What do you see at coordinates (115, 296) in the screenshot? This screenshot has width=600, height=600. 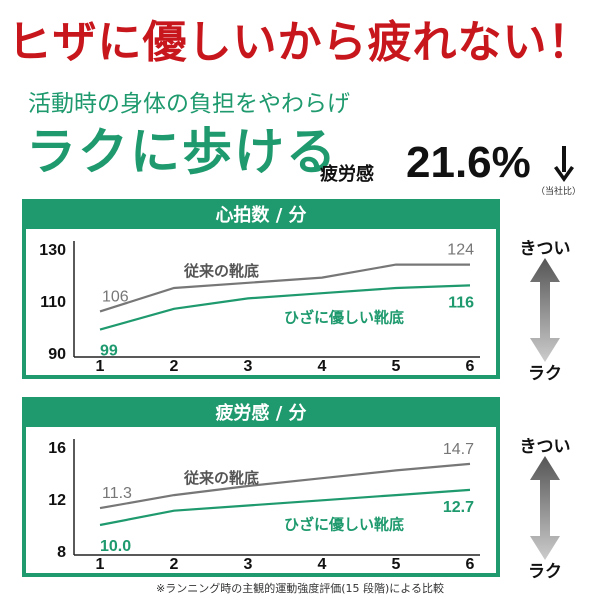 I see `data-label: 106` at bounding box center [115, 296].